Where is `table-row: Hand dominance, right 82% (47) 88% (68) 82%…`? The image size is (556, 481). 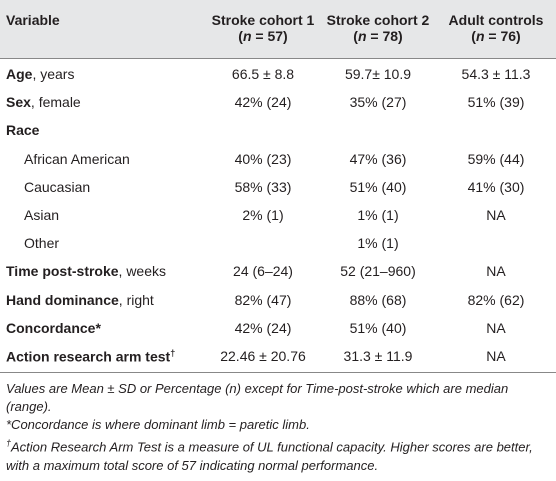 table-row: Hand dominance, right 82% (47) 88% (68) 82%… is located at coordinates (278, 300).